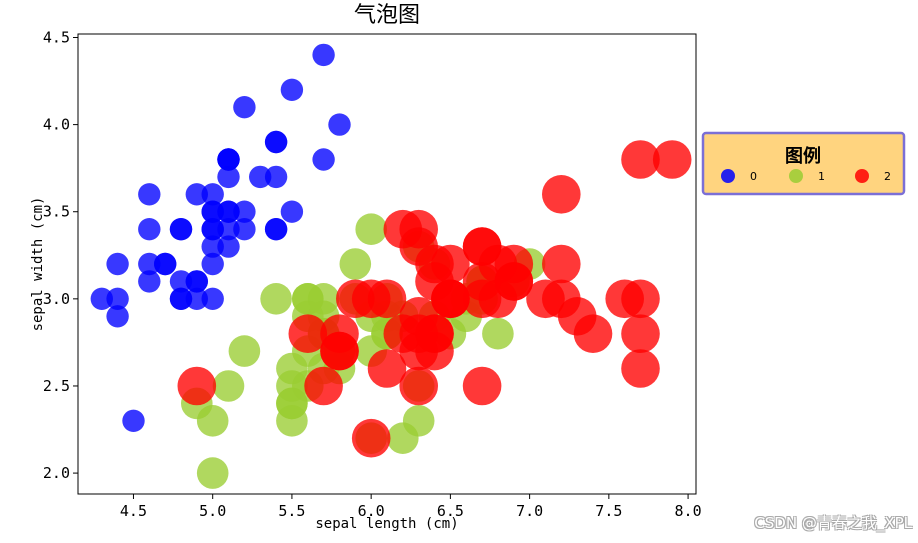  I want to click on y-axis-label: sepal width (cm), so click(38, 264).